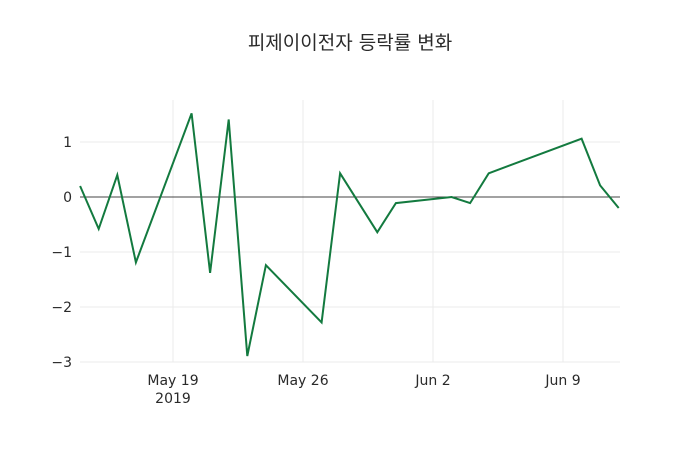 Image resolution: width=700 pixels, height=450 pixels. What do you see at coordinates (302, 381) in the screenshot?
I see `x-tick-label: May 26` at bounding box center [302, 381].